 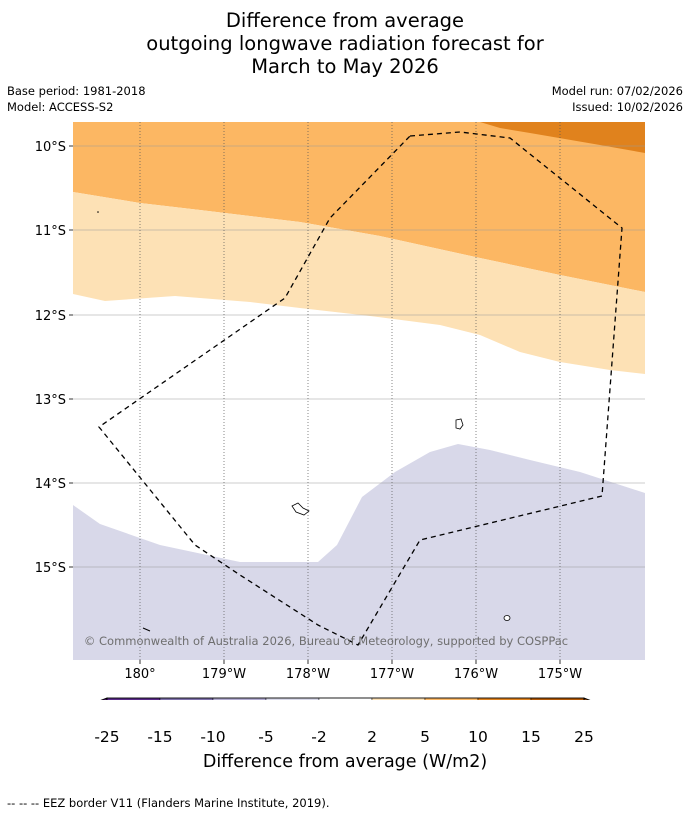 What do you see at coordinates (300, 509) in the screenshot?
I see `island-marker-west` at bounding box center [300, 509].